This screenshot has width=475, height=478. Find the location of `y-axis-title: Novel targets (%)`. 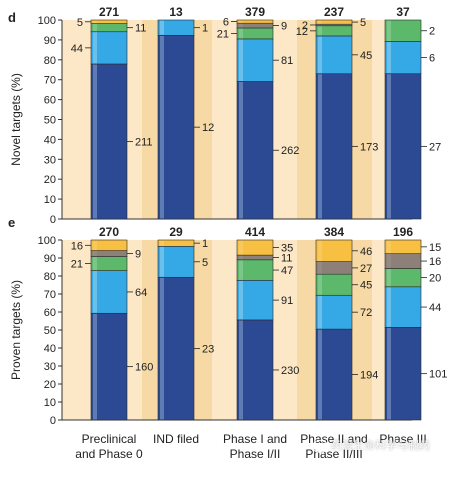

y-axis-title: Novel targets (%) is located at coordinates (16, 119).